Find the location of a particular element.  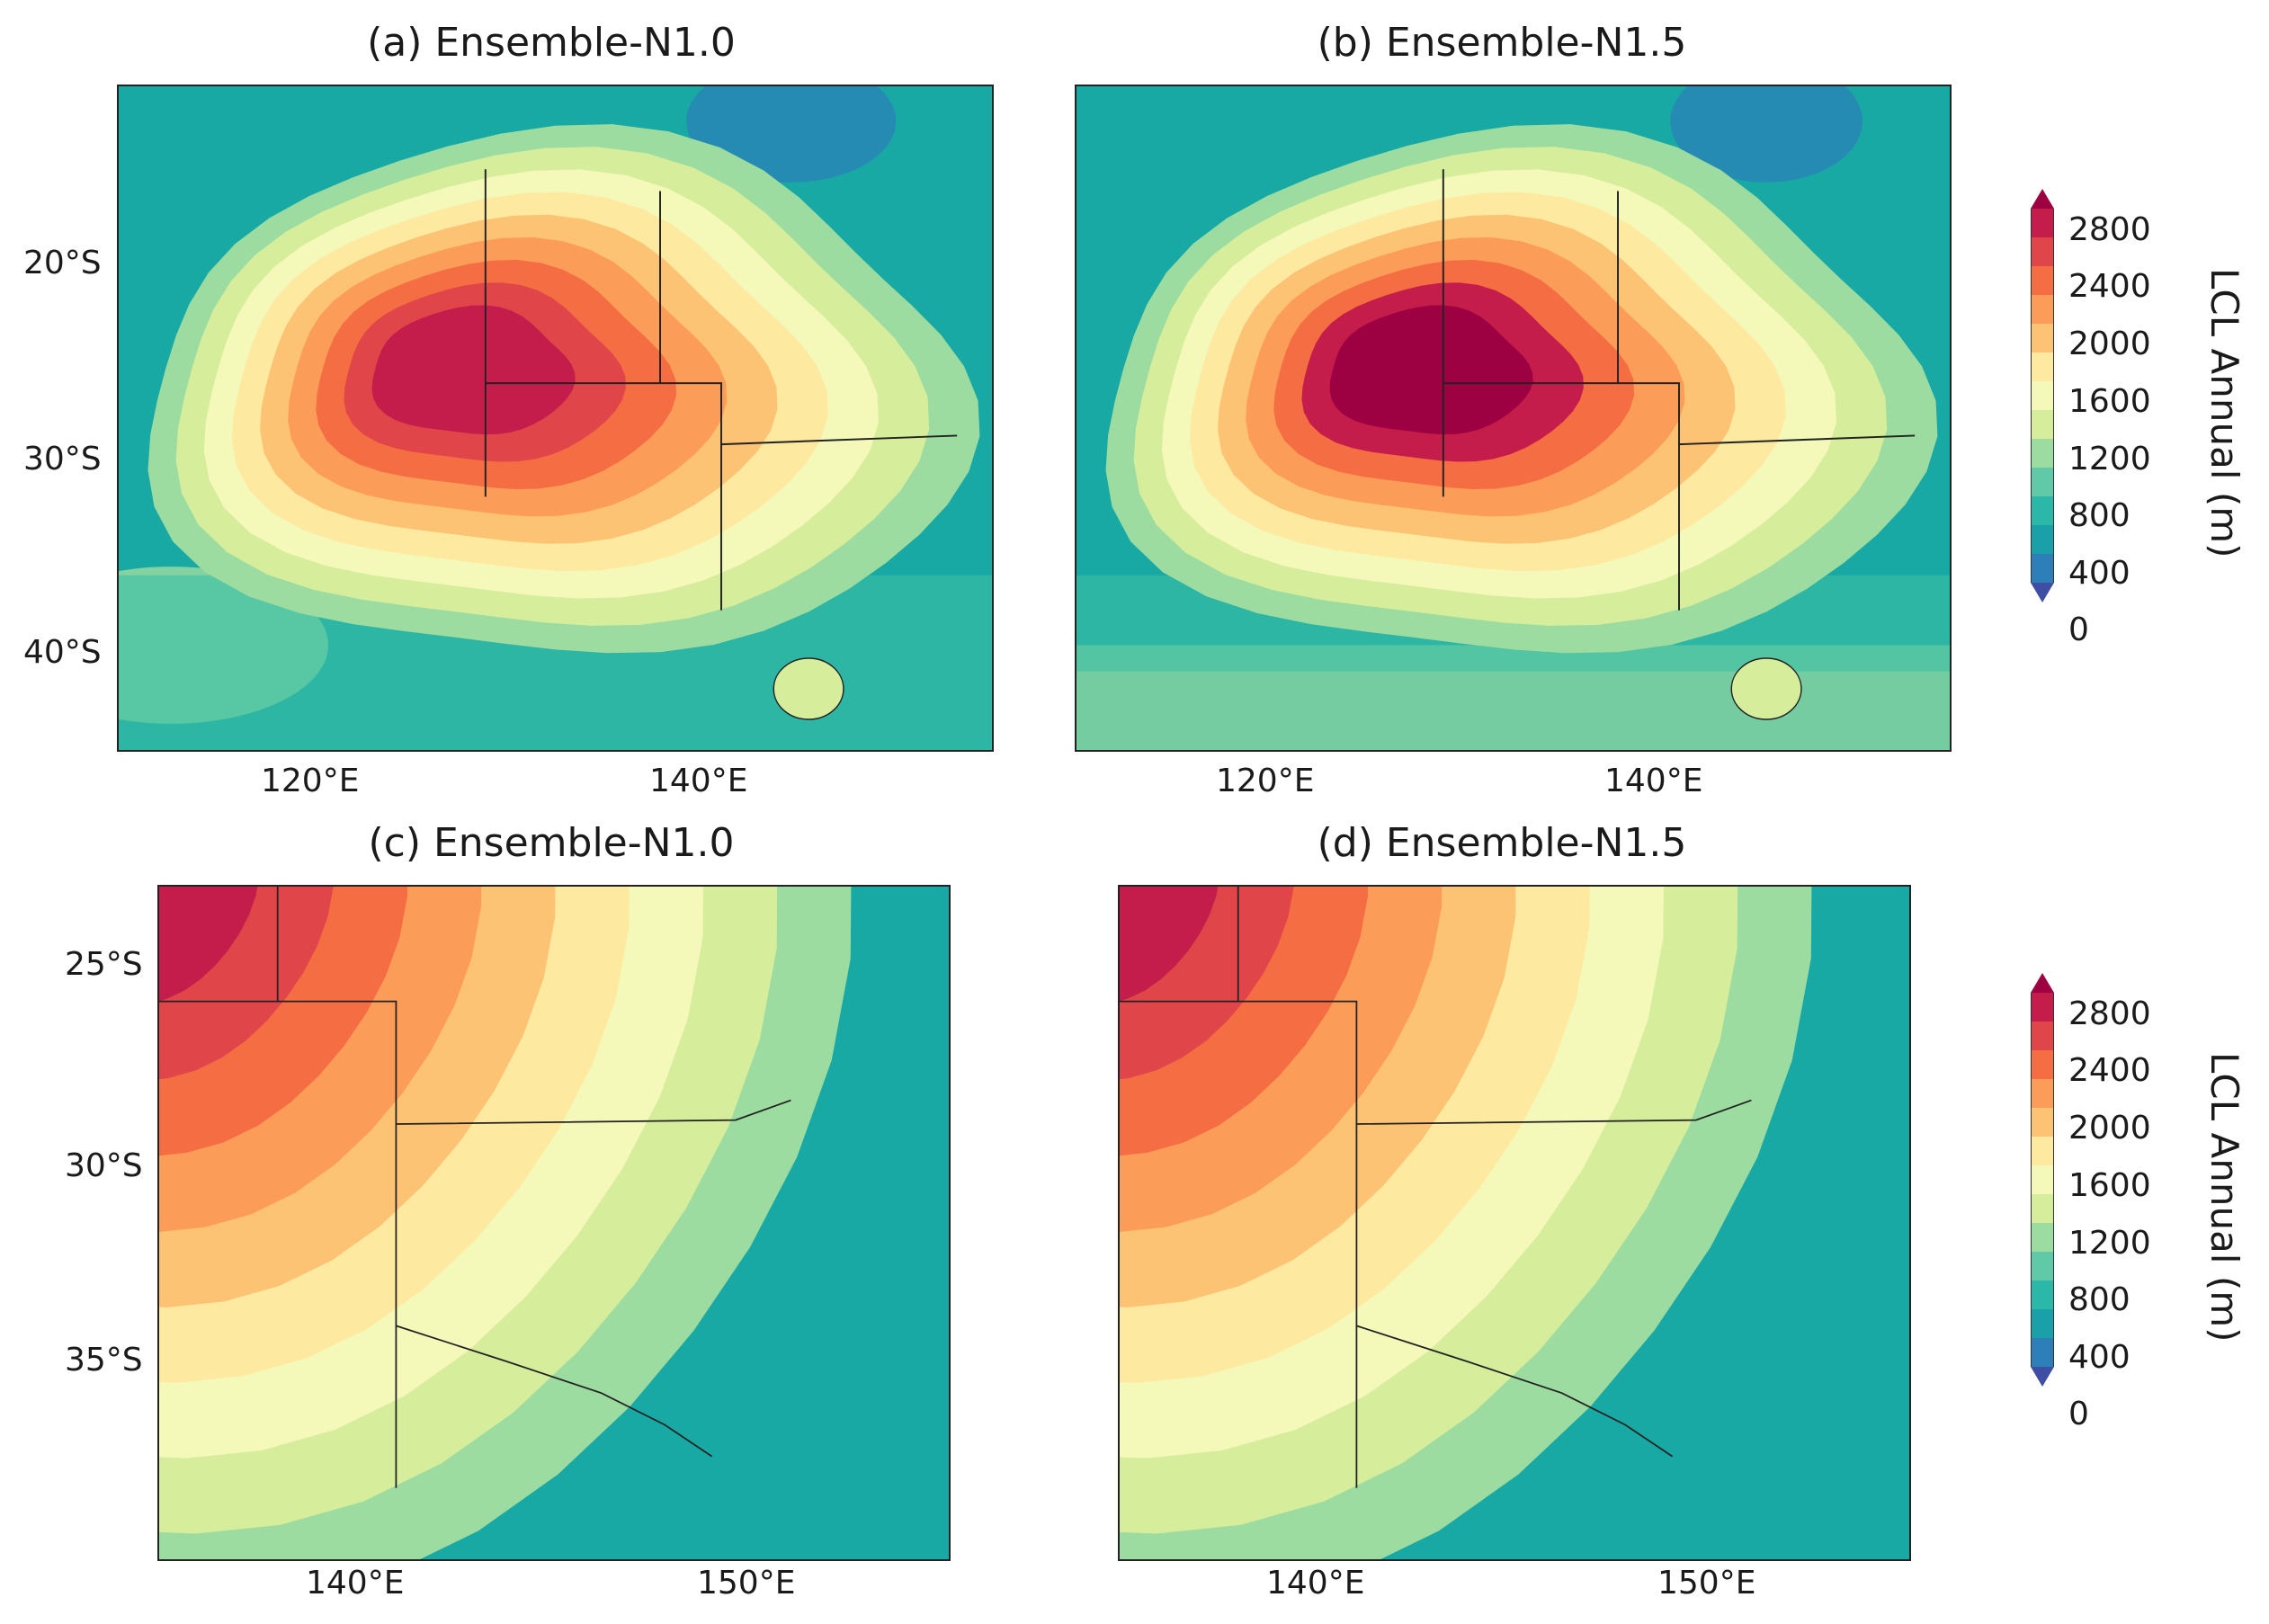

panel-title-b: (b) Ensemble-N1.5 is located at coordinates (1502, 43).